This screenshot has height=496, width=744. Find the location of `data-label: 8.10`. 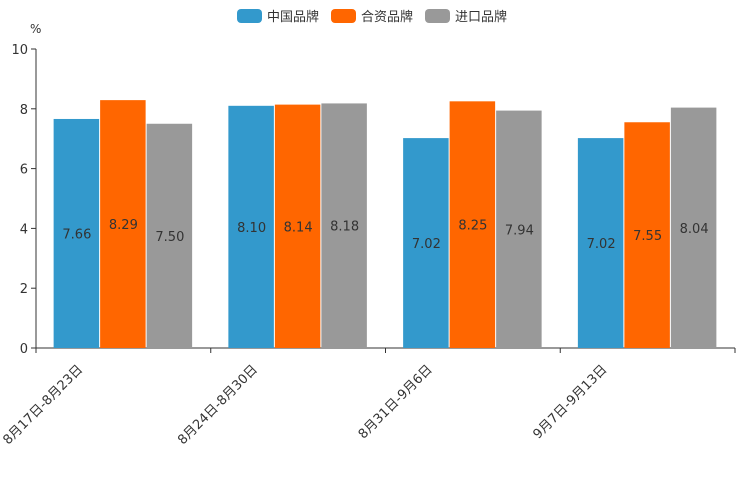

data-label: 8.10 is located at coordinates (251, 228).